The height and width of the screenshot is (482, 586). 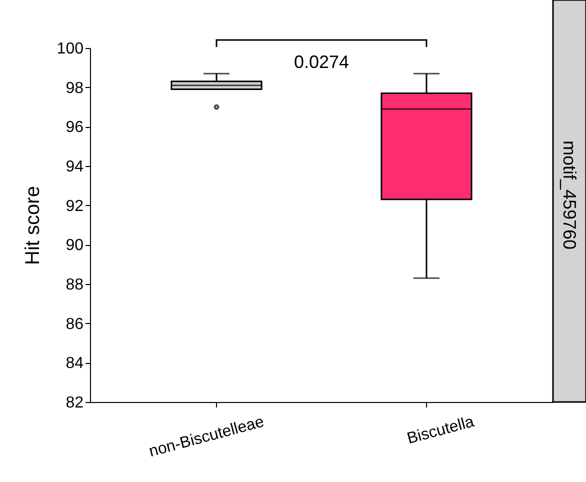 I want to click on annotation: 0.0274, so click(x=322, y=62).